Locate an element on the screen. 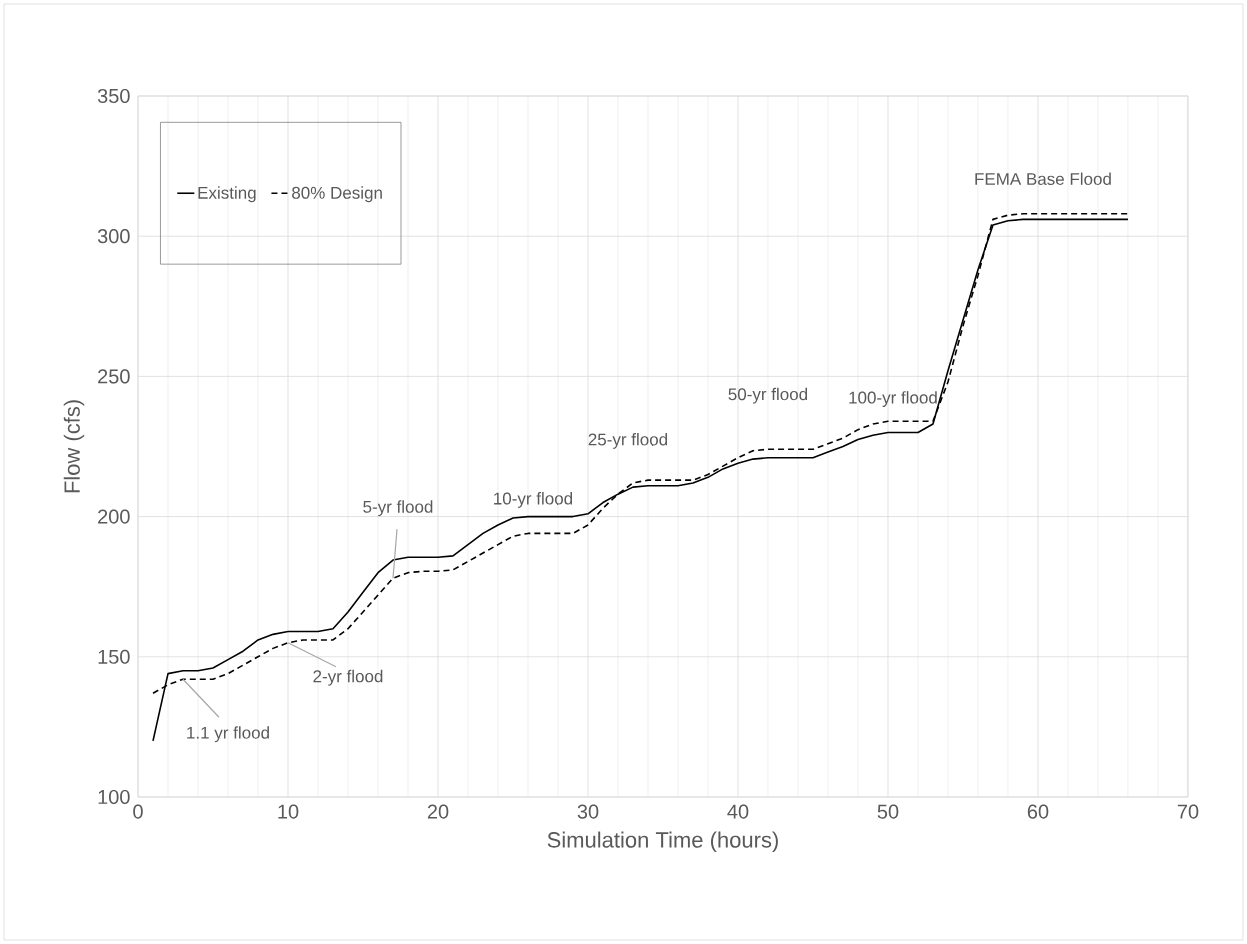  y-axis-title: Flow (cfs) is located at coordinates (74, 446).